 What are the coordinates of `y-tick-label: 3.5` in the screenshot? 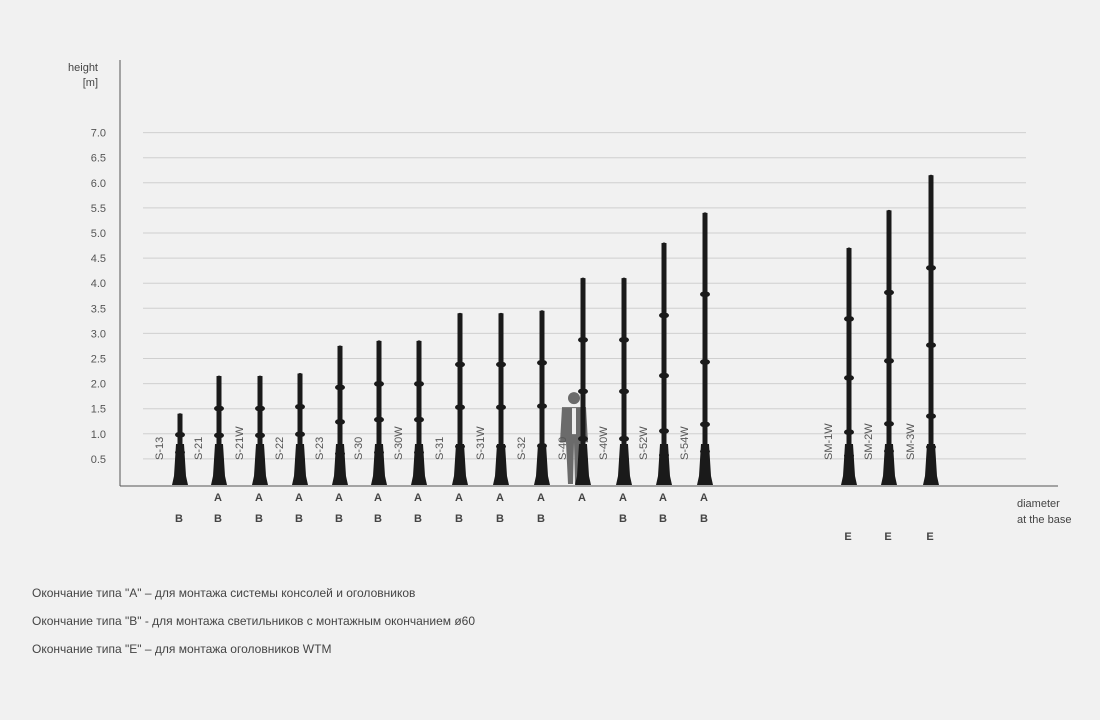 It's located at (98, 309).